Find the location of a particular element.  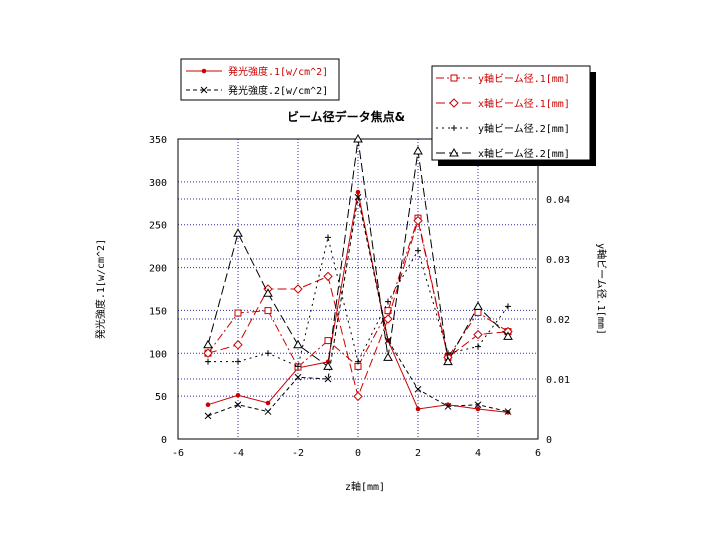

x-tick-label: 2 is located at coordinates (418, 453).